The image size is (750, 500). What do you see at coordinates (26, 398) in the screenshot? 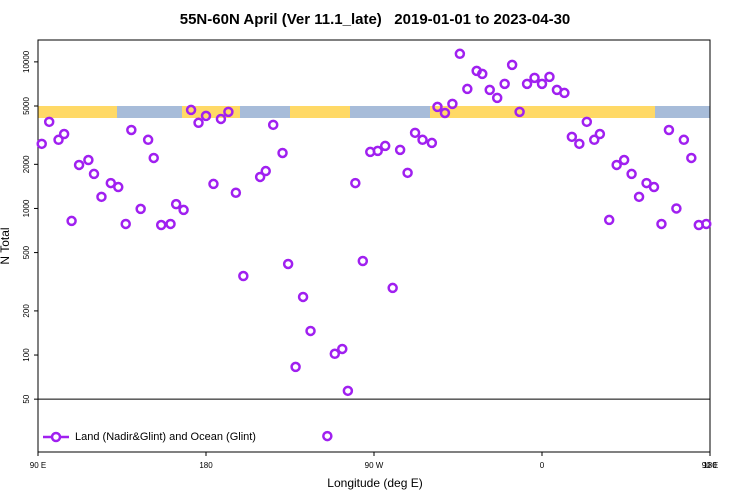
I see `y-tick-label: 50` at bounding box center [26, 398].